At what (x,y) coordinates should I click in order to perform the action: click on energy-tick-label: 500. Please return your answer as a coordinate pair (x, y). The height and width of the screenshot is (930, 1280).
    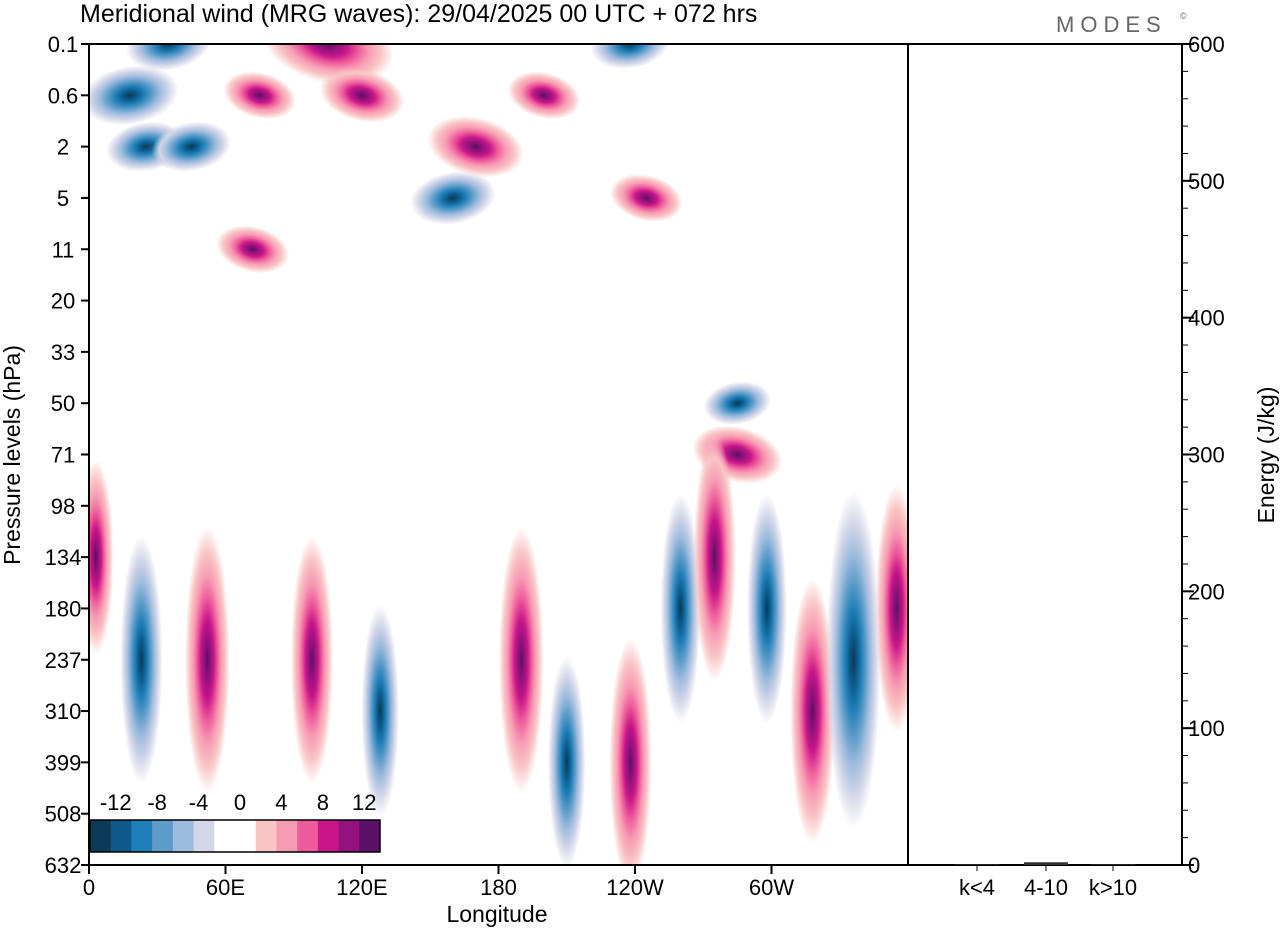
    Looking at the image, I should click on (1206, 181).